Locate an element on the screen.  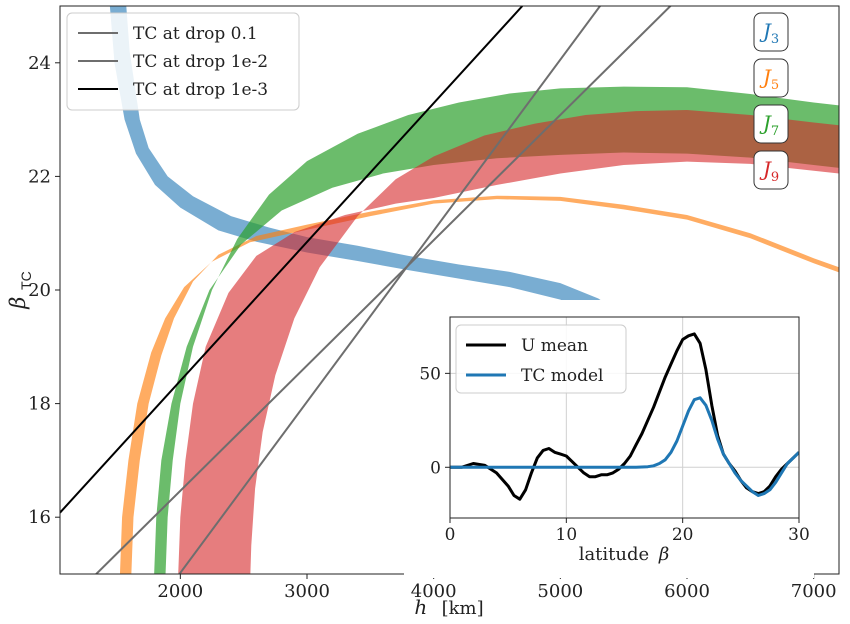
band-label-j7: J7 is located at coordinates (771, 124).